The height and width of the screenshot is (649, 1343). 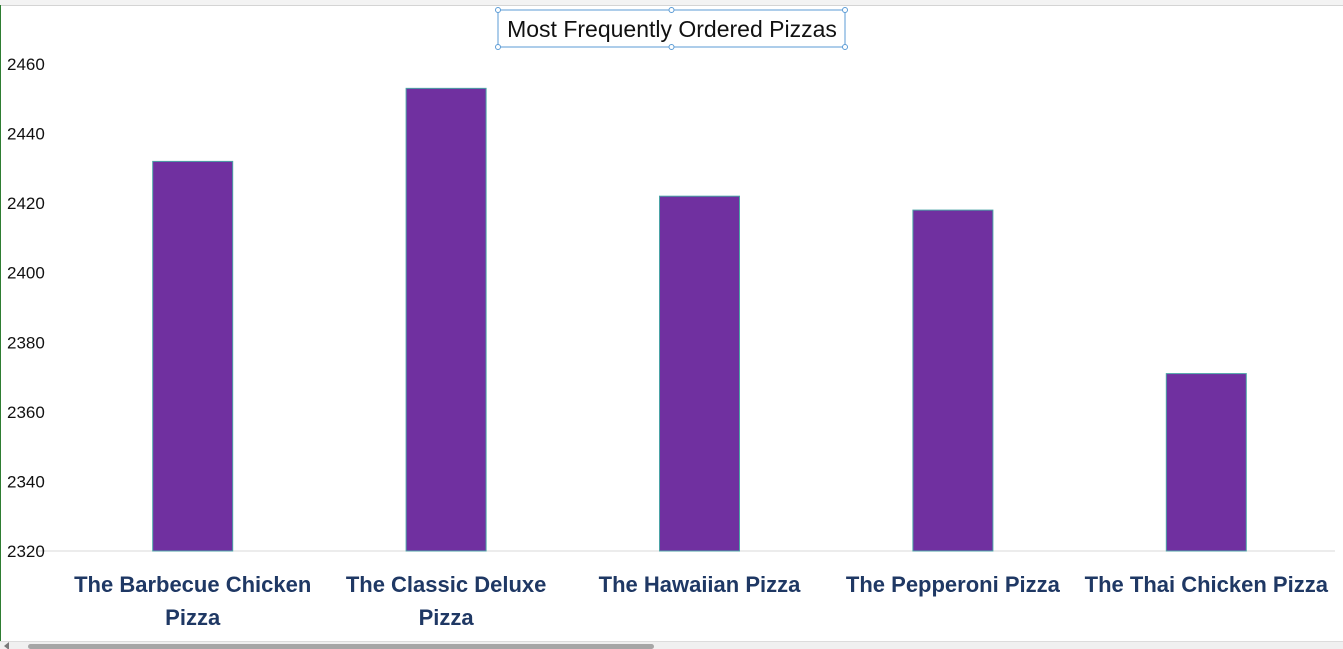 I want to click on y-tick-label: 2360, so click(x=26, y=412).